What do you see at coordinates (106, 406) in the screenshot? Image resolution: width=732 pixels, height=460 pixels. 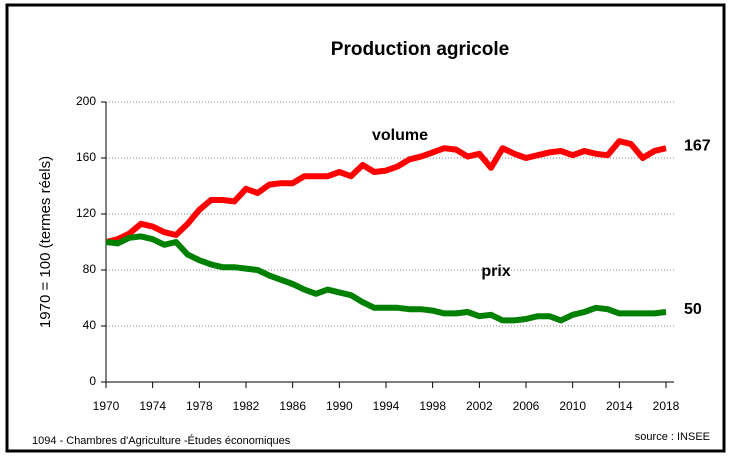 I see `x-tick-label: 1970` at bounding box center [106, 406].